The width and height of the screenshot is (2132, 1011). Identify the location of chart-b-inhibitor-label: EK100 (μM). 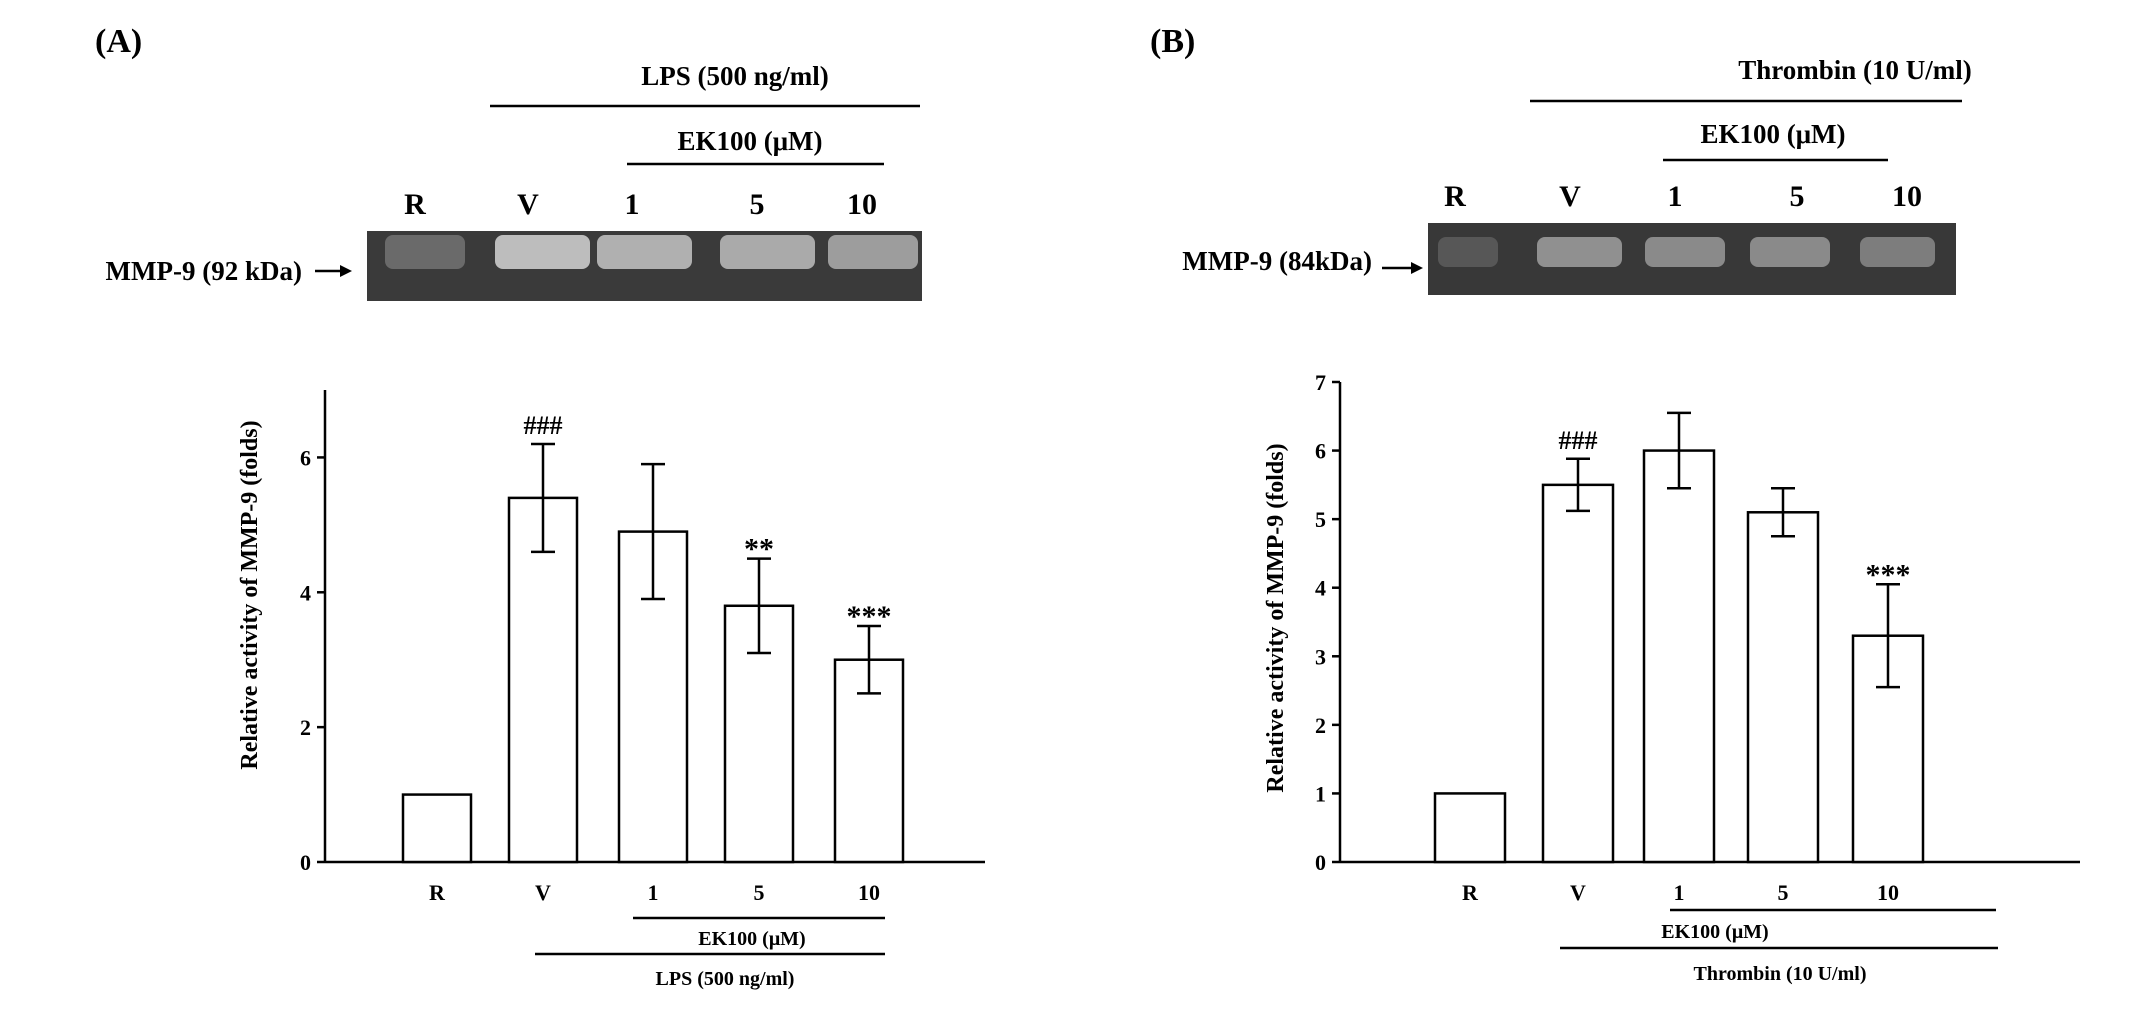
(1714, 932).